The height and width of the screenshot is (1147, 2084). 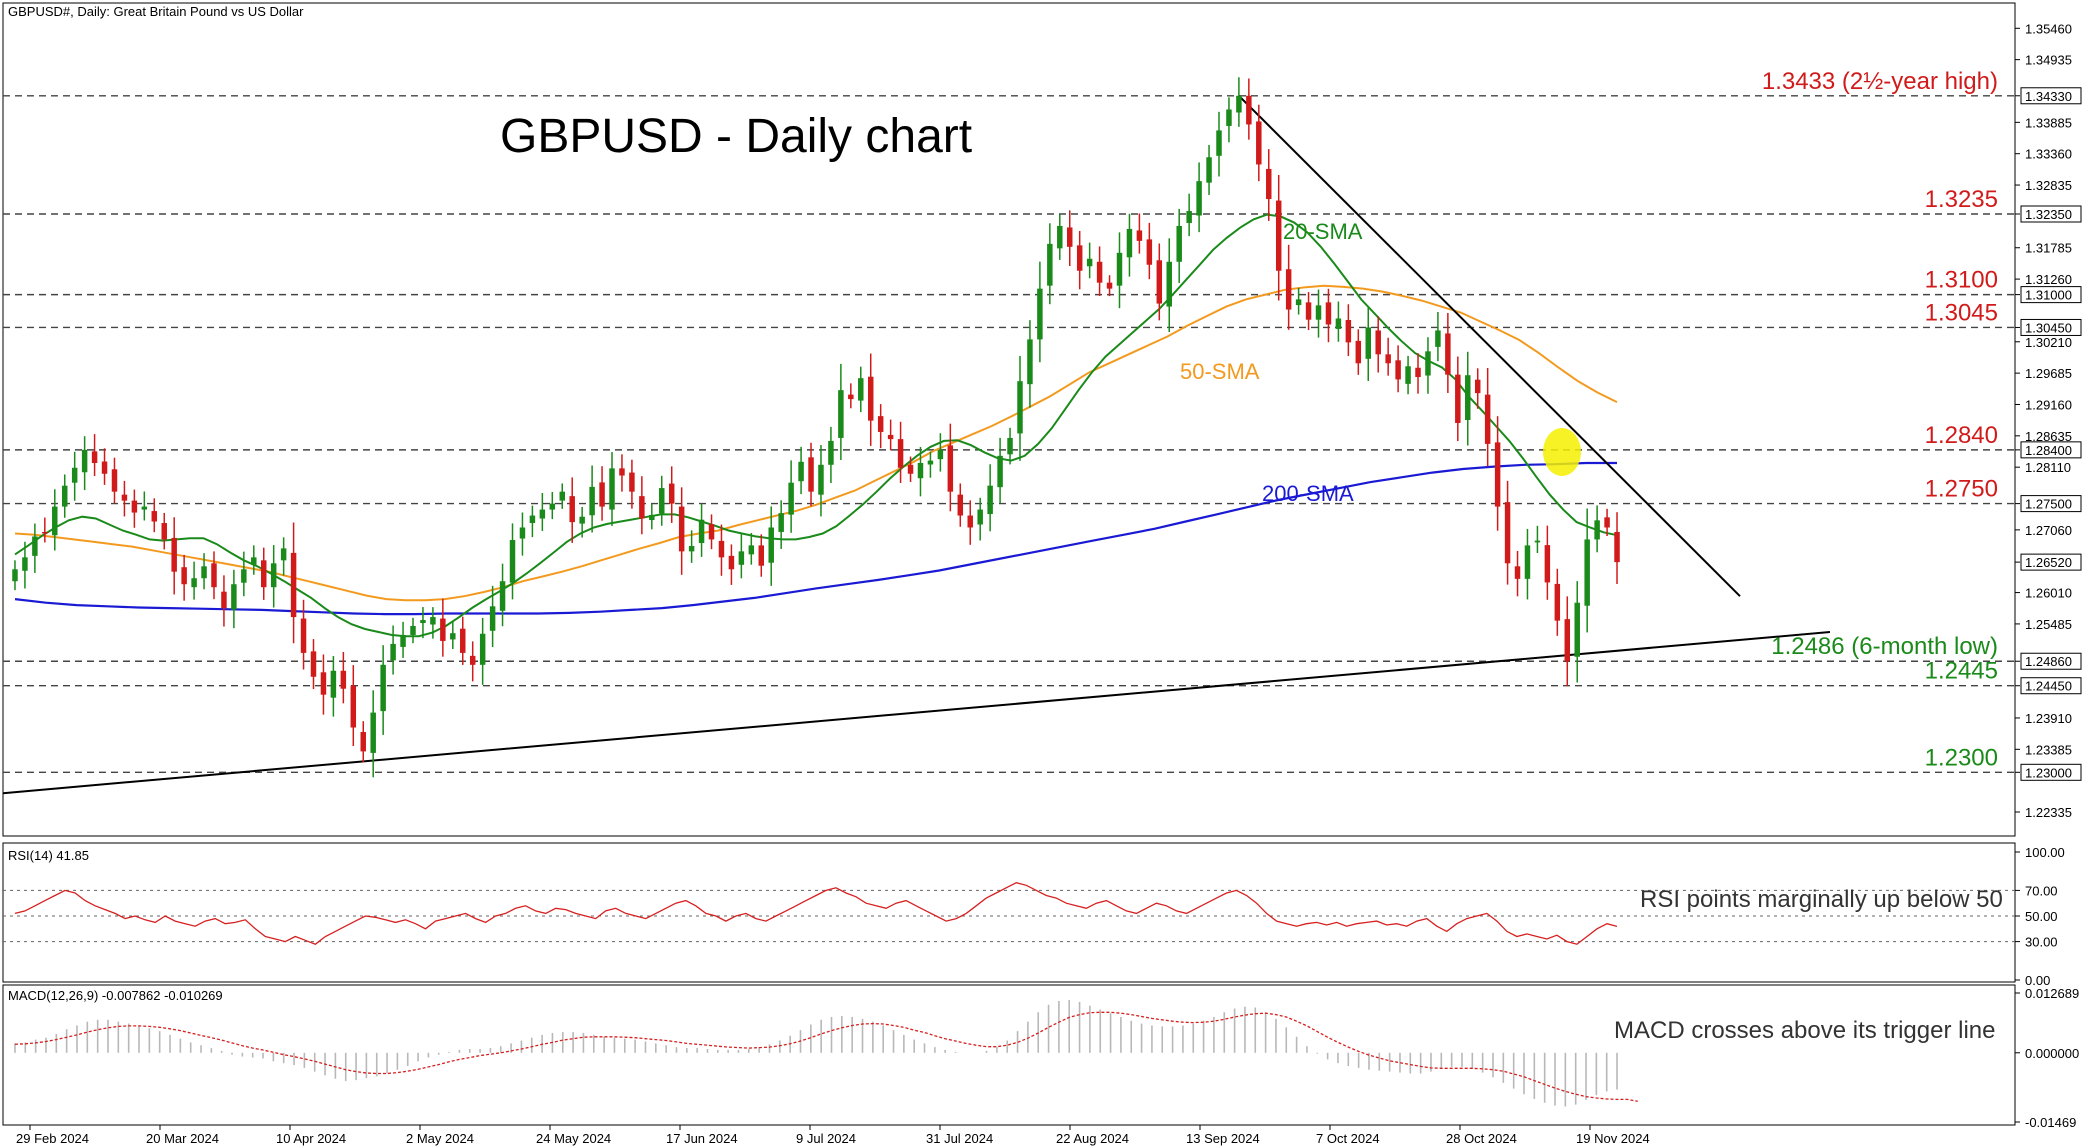 I want to click on rsi-tick-label: 30.00, so click(x=2041, y=942).